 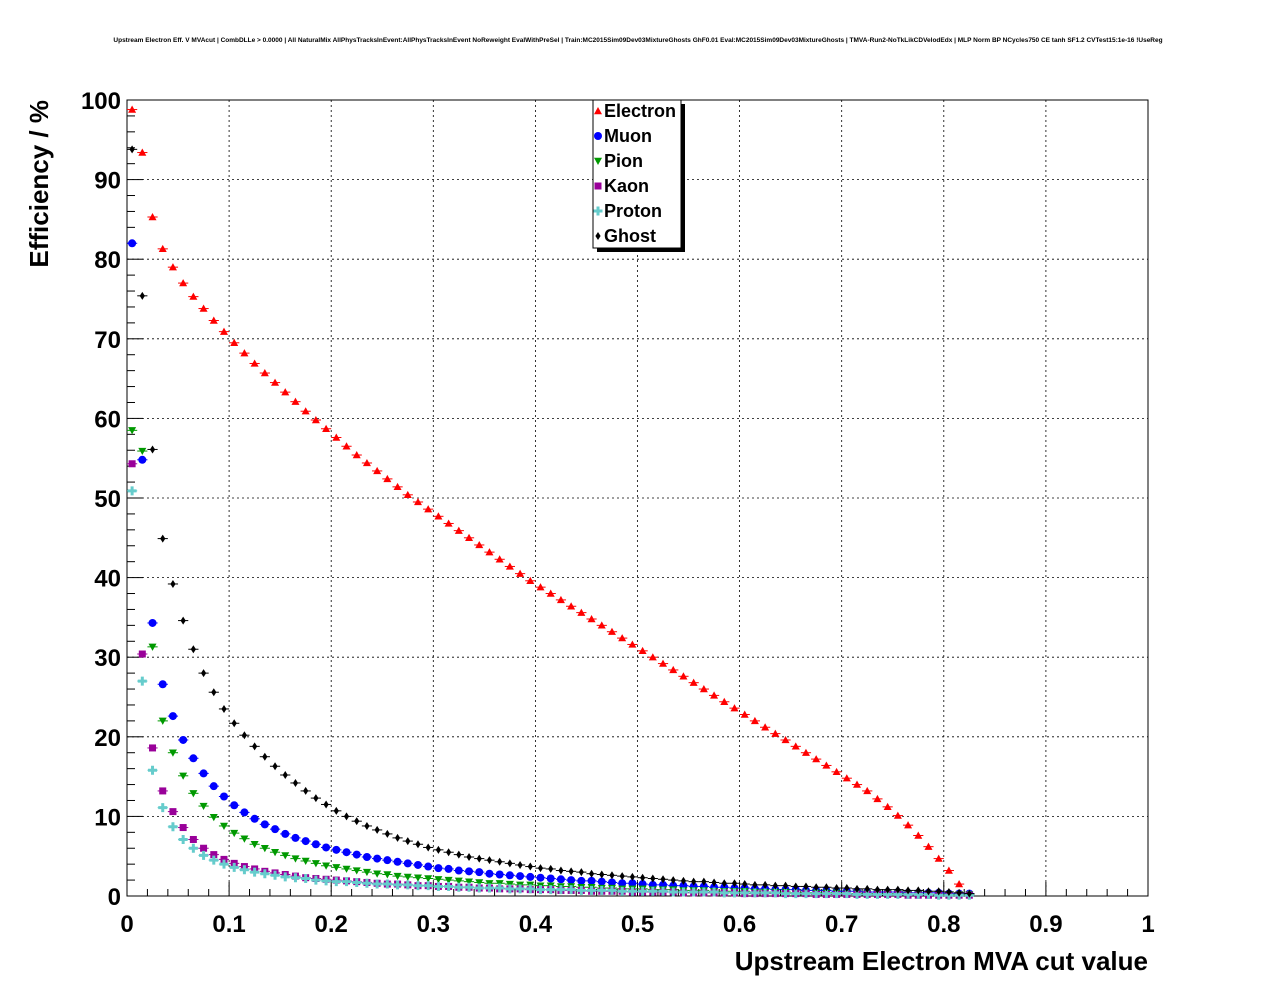 What do you see at coordinates (107, 579) in the screenshot?
I see `y-tick-label: 40` at bounding box center [107, 579].